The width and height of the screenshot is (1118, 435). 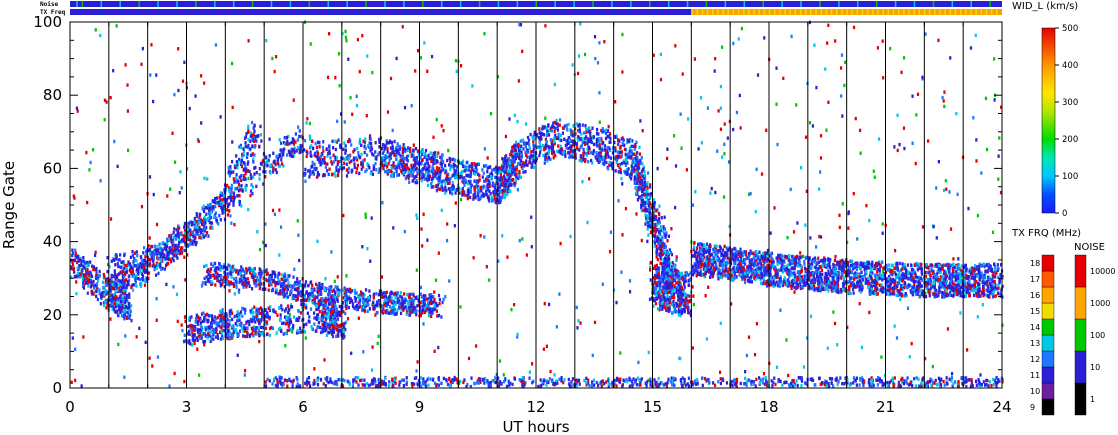 What do you see at coordinates (517, 4) in the screenshot?
I see `noise-bar-spike` at bounding box center [517, 4].